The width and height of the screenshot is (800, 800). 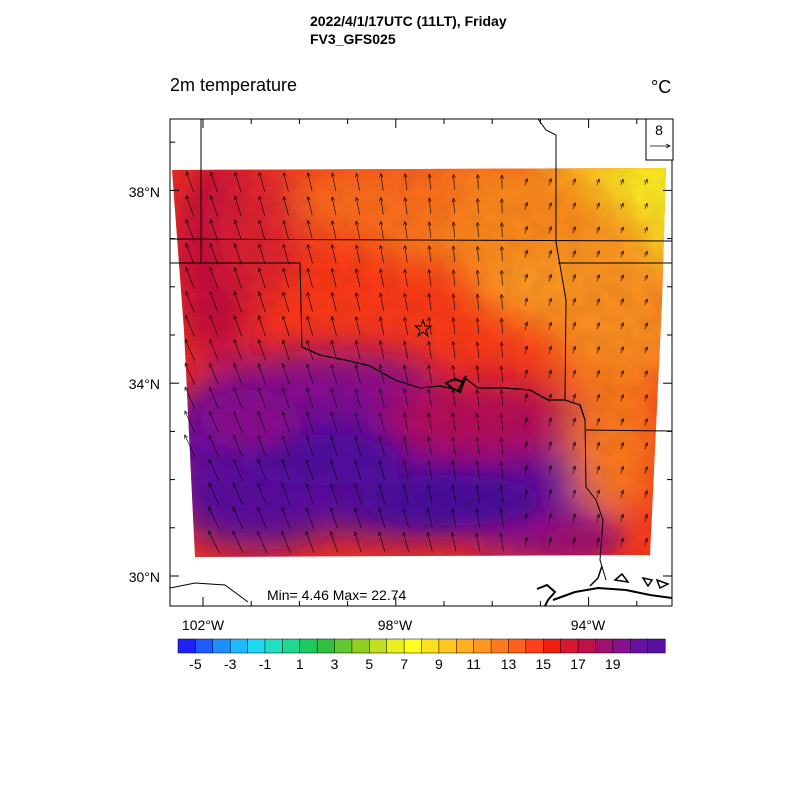 What do you see at coordinates (395, 625) in the screenshot?
I see `lon-label-98: 98°W` at bounding box center [395, 625].